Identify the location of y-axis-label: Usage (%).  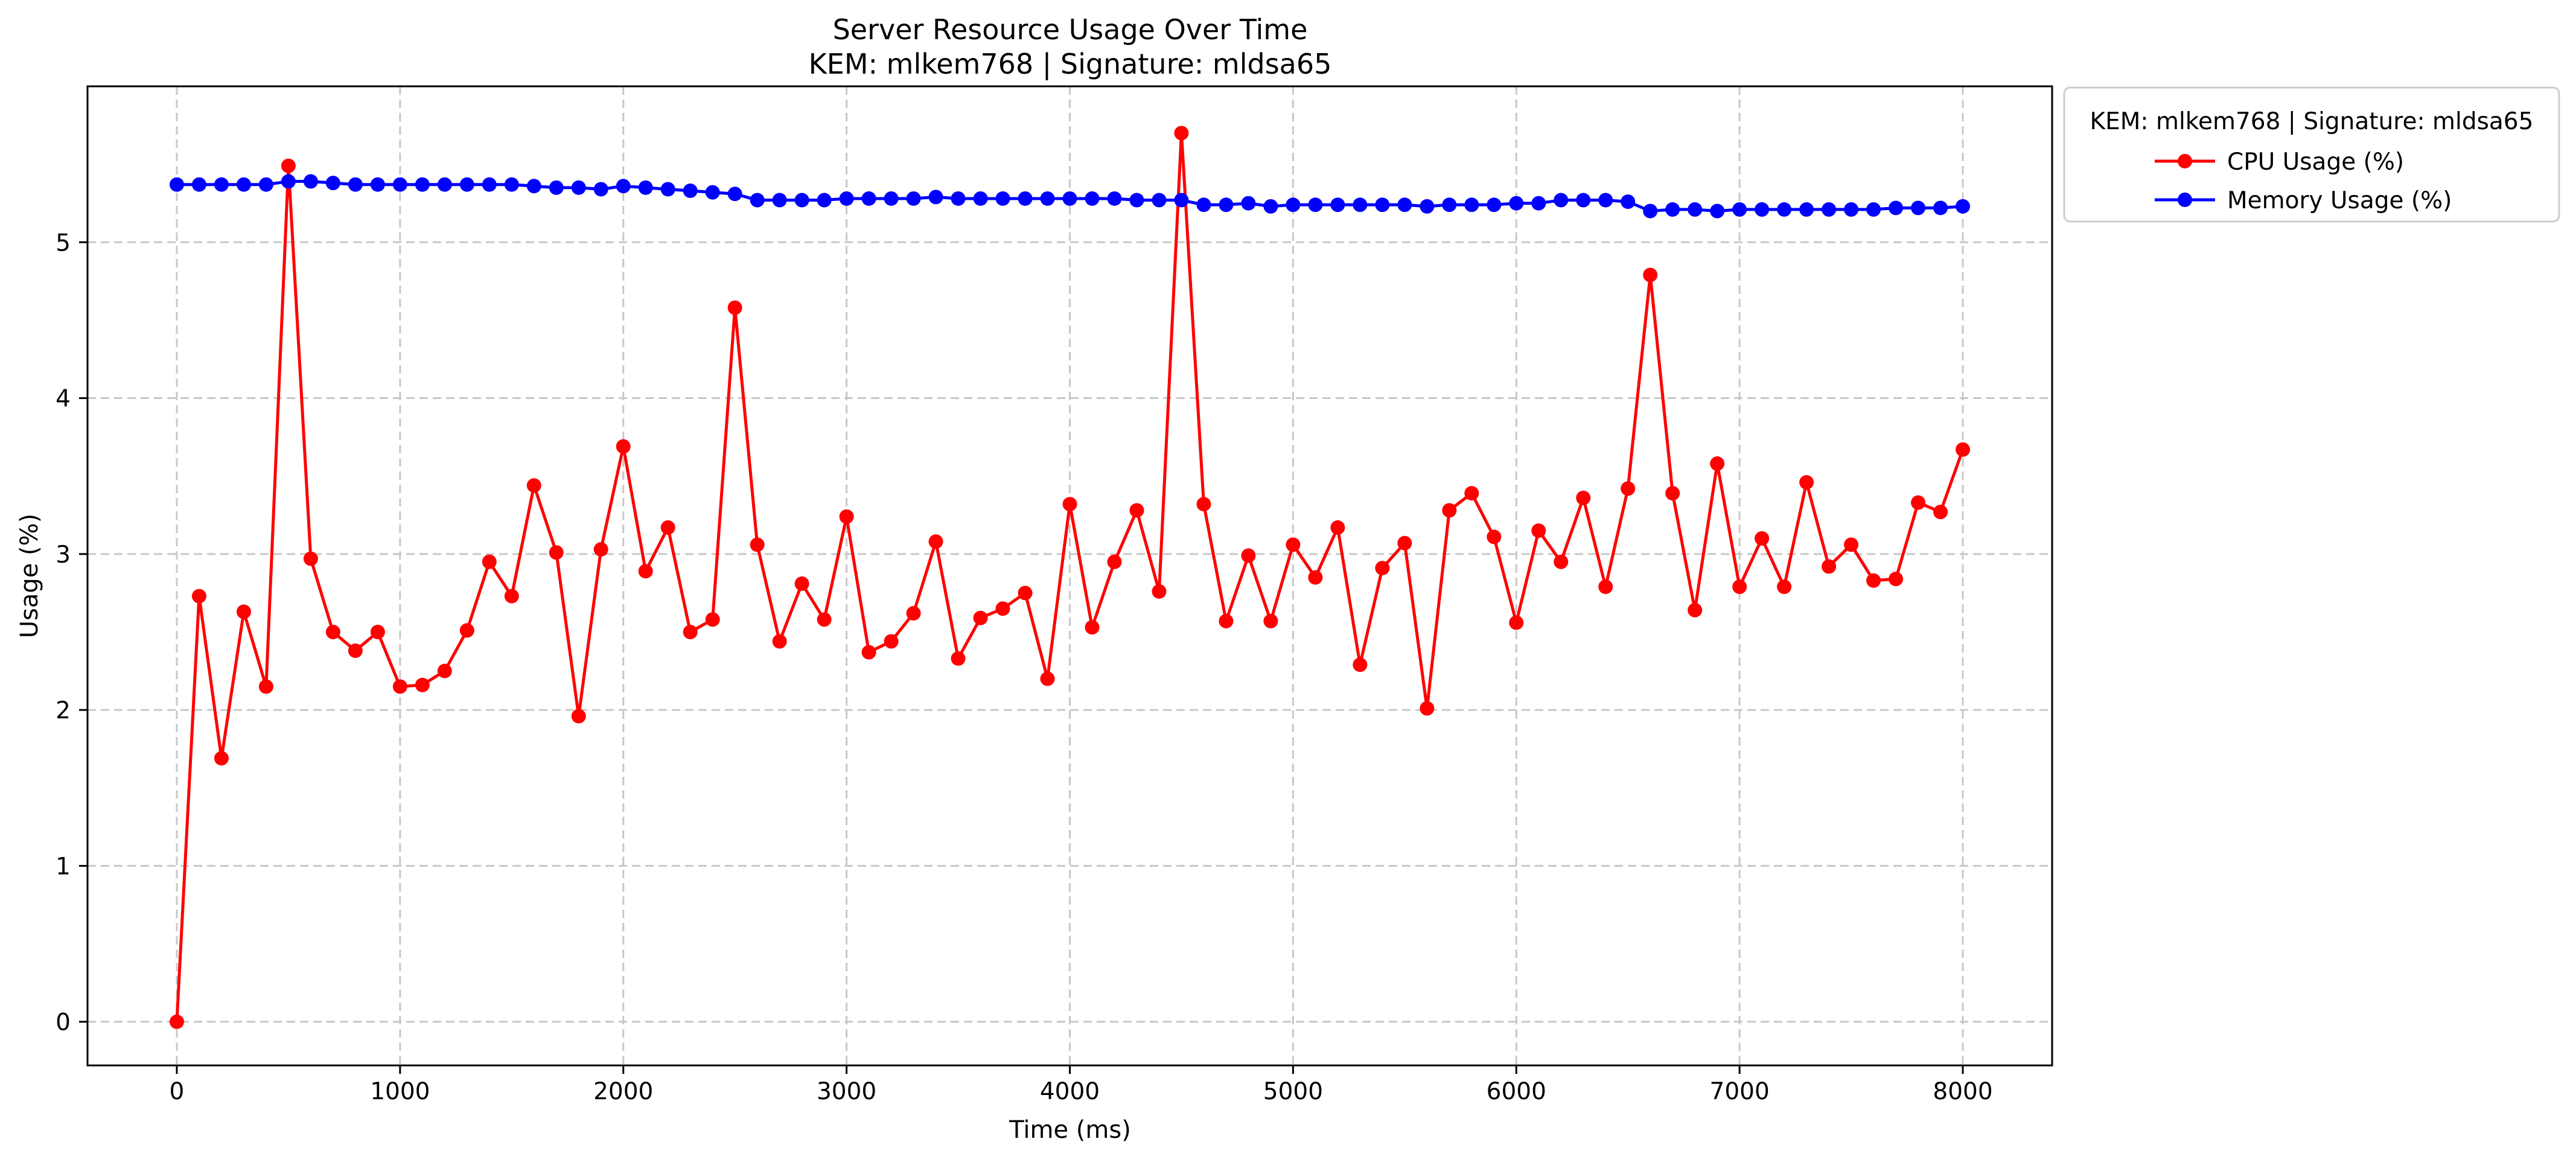
(29, 576).